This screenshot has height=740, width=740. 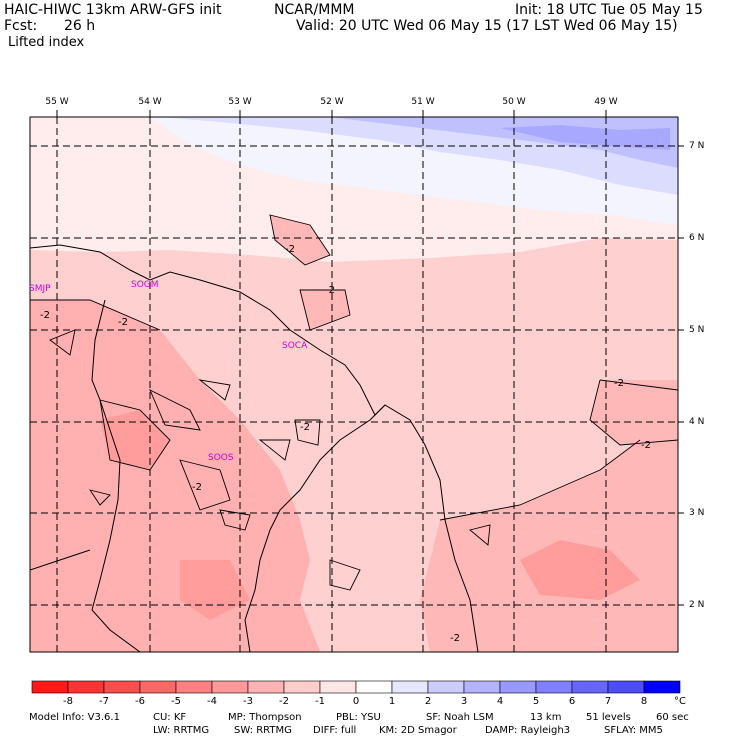 I want to click on colorbar-label: 5, so click(x=536, y=701).